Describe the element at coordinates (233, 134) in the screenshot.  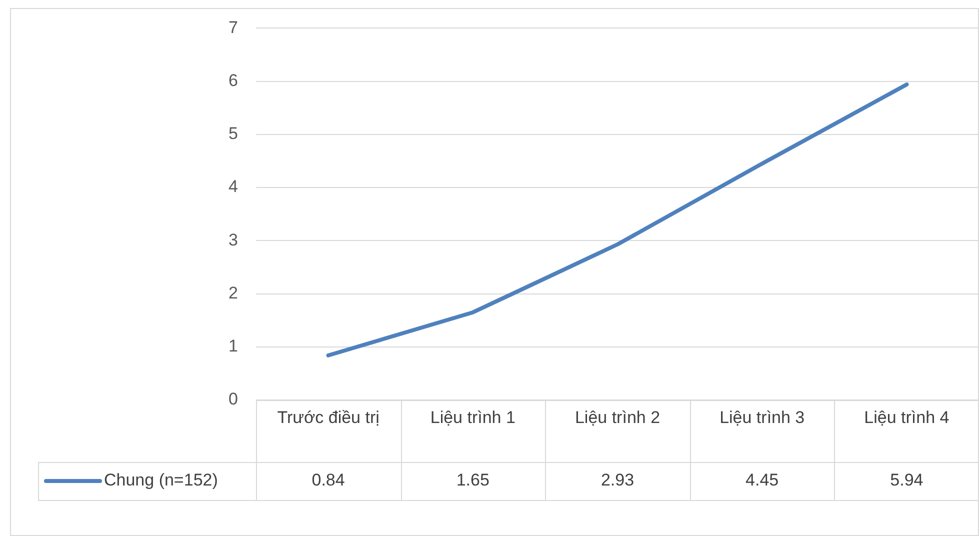
I see `y-tick-label: 5` at that location.